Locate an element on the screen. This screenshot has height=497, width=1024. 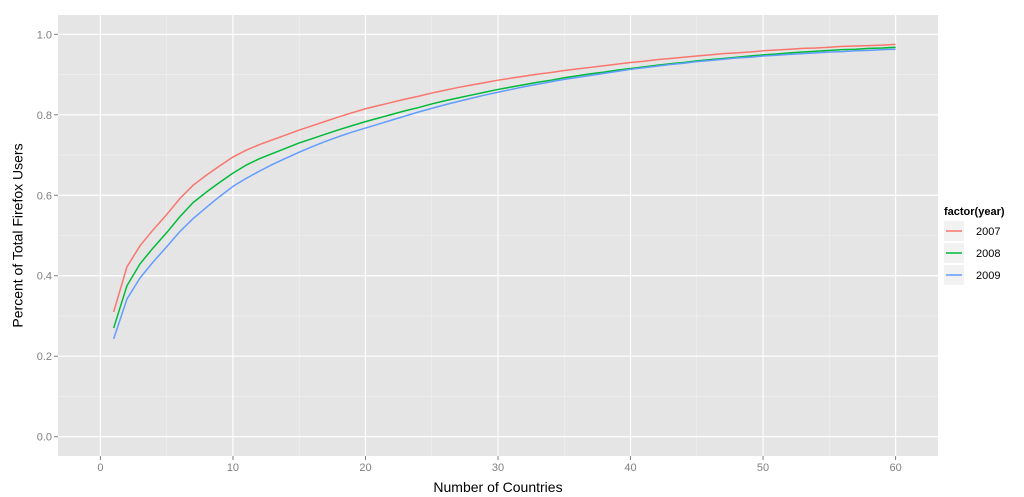
legend-label-2009: 2009 is located at coordinates (988, 276).